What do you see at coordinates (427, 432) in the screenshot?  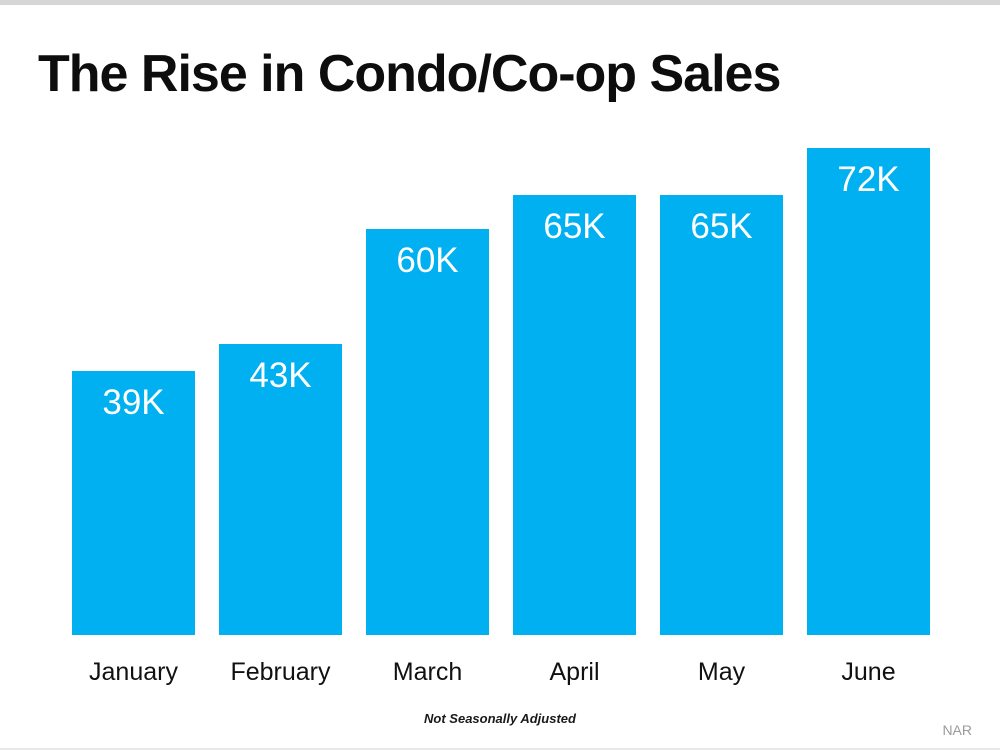 I see `bar-march: 60K` at bounding box center [427, 432].